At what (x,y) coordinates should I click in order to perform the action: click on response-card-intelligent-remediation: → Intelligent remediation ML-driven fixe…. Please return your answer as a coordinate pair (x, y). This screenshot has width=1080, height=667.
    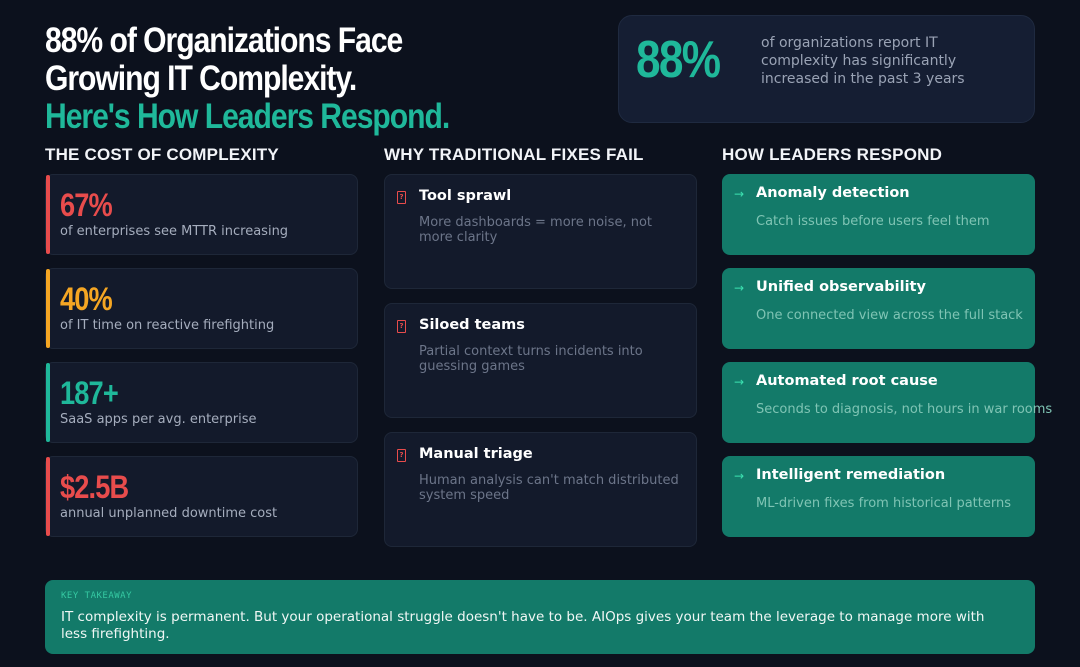
    Looking at the image, I should click on (878, 496).